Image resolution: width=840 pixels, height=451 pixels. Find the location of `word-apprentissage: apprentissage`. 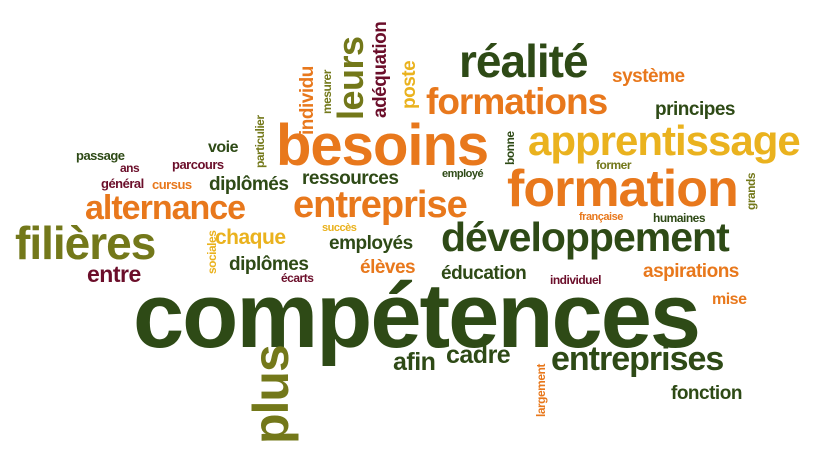

word-apprentissage: apprentissage is located at coordinates (664, 140).